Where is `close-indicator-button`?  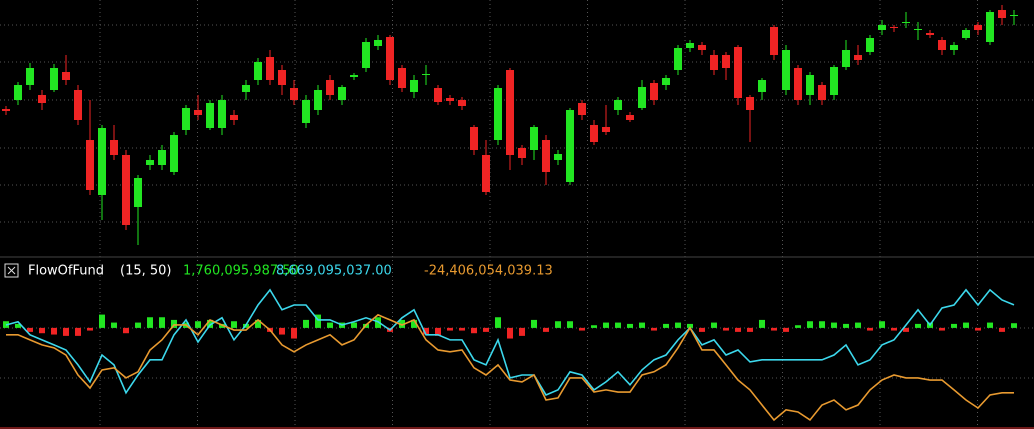 close-indicator-button is located at coordinates (11, 270).